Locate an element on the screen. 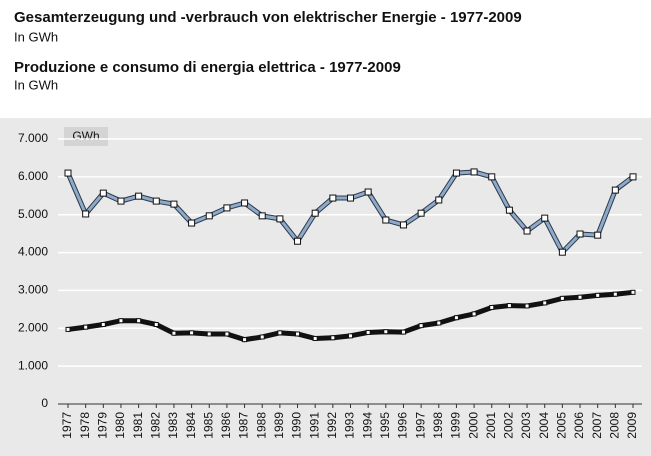 The width and height of the screenshot is (651, 456). unit-label: GWh is located at coordinates (85, 136).